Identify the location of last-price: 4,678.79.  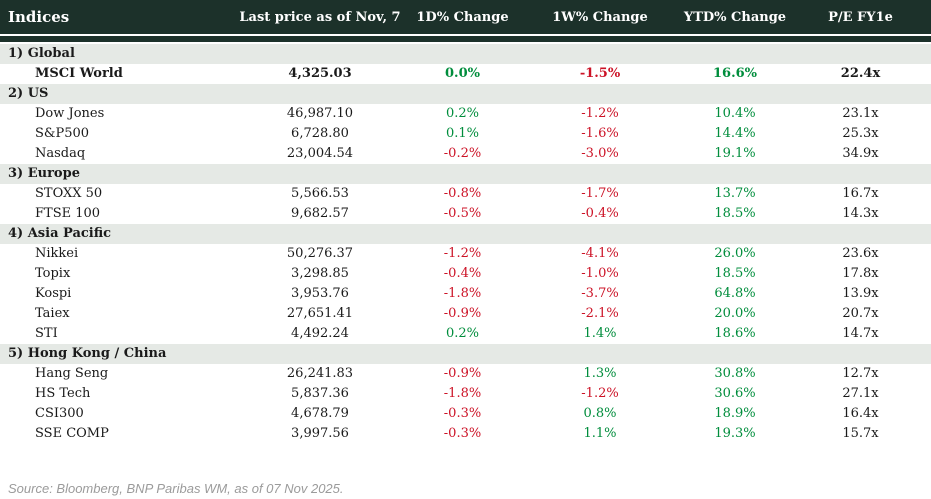
(320, 413).